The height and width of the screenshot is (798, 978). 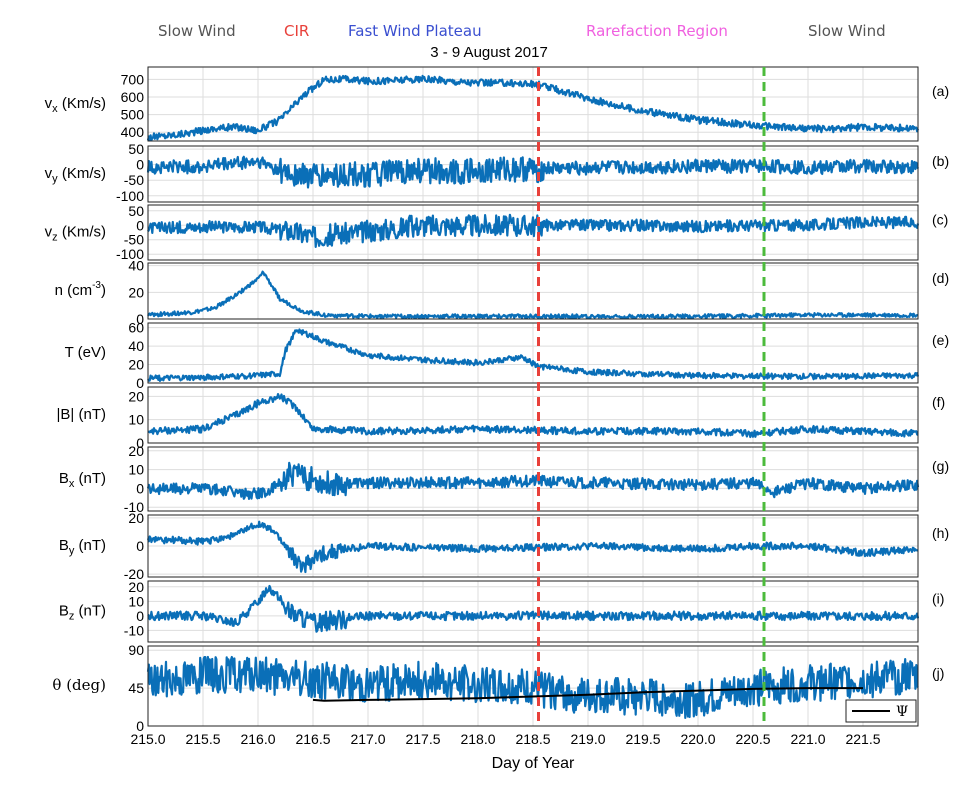 I want to click on y-tick-label: 600, so click(x=133, y=97).